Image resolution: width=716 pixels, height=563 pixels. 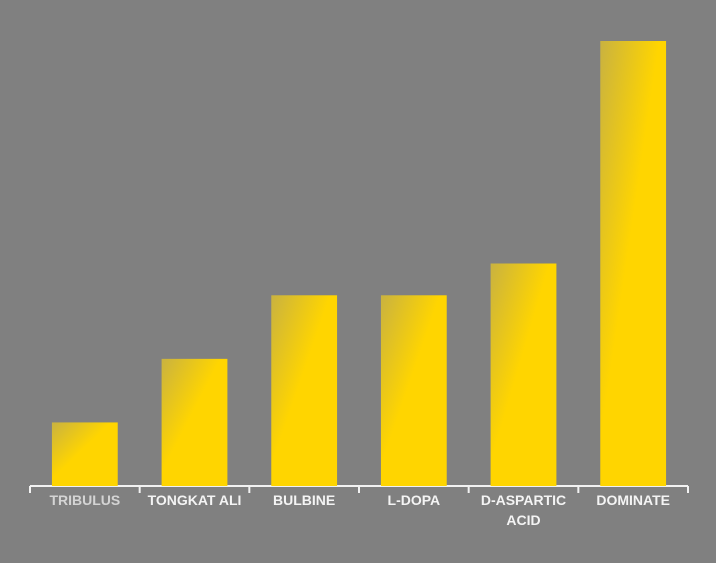 I want to click on x-tick-label: TRIBULUS, so click(x=85, y=500).